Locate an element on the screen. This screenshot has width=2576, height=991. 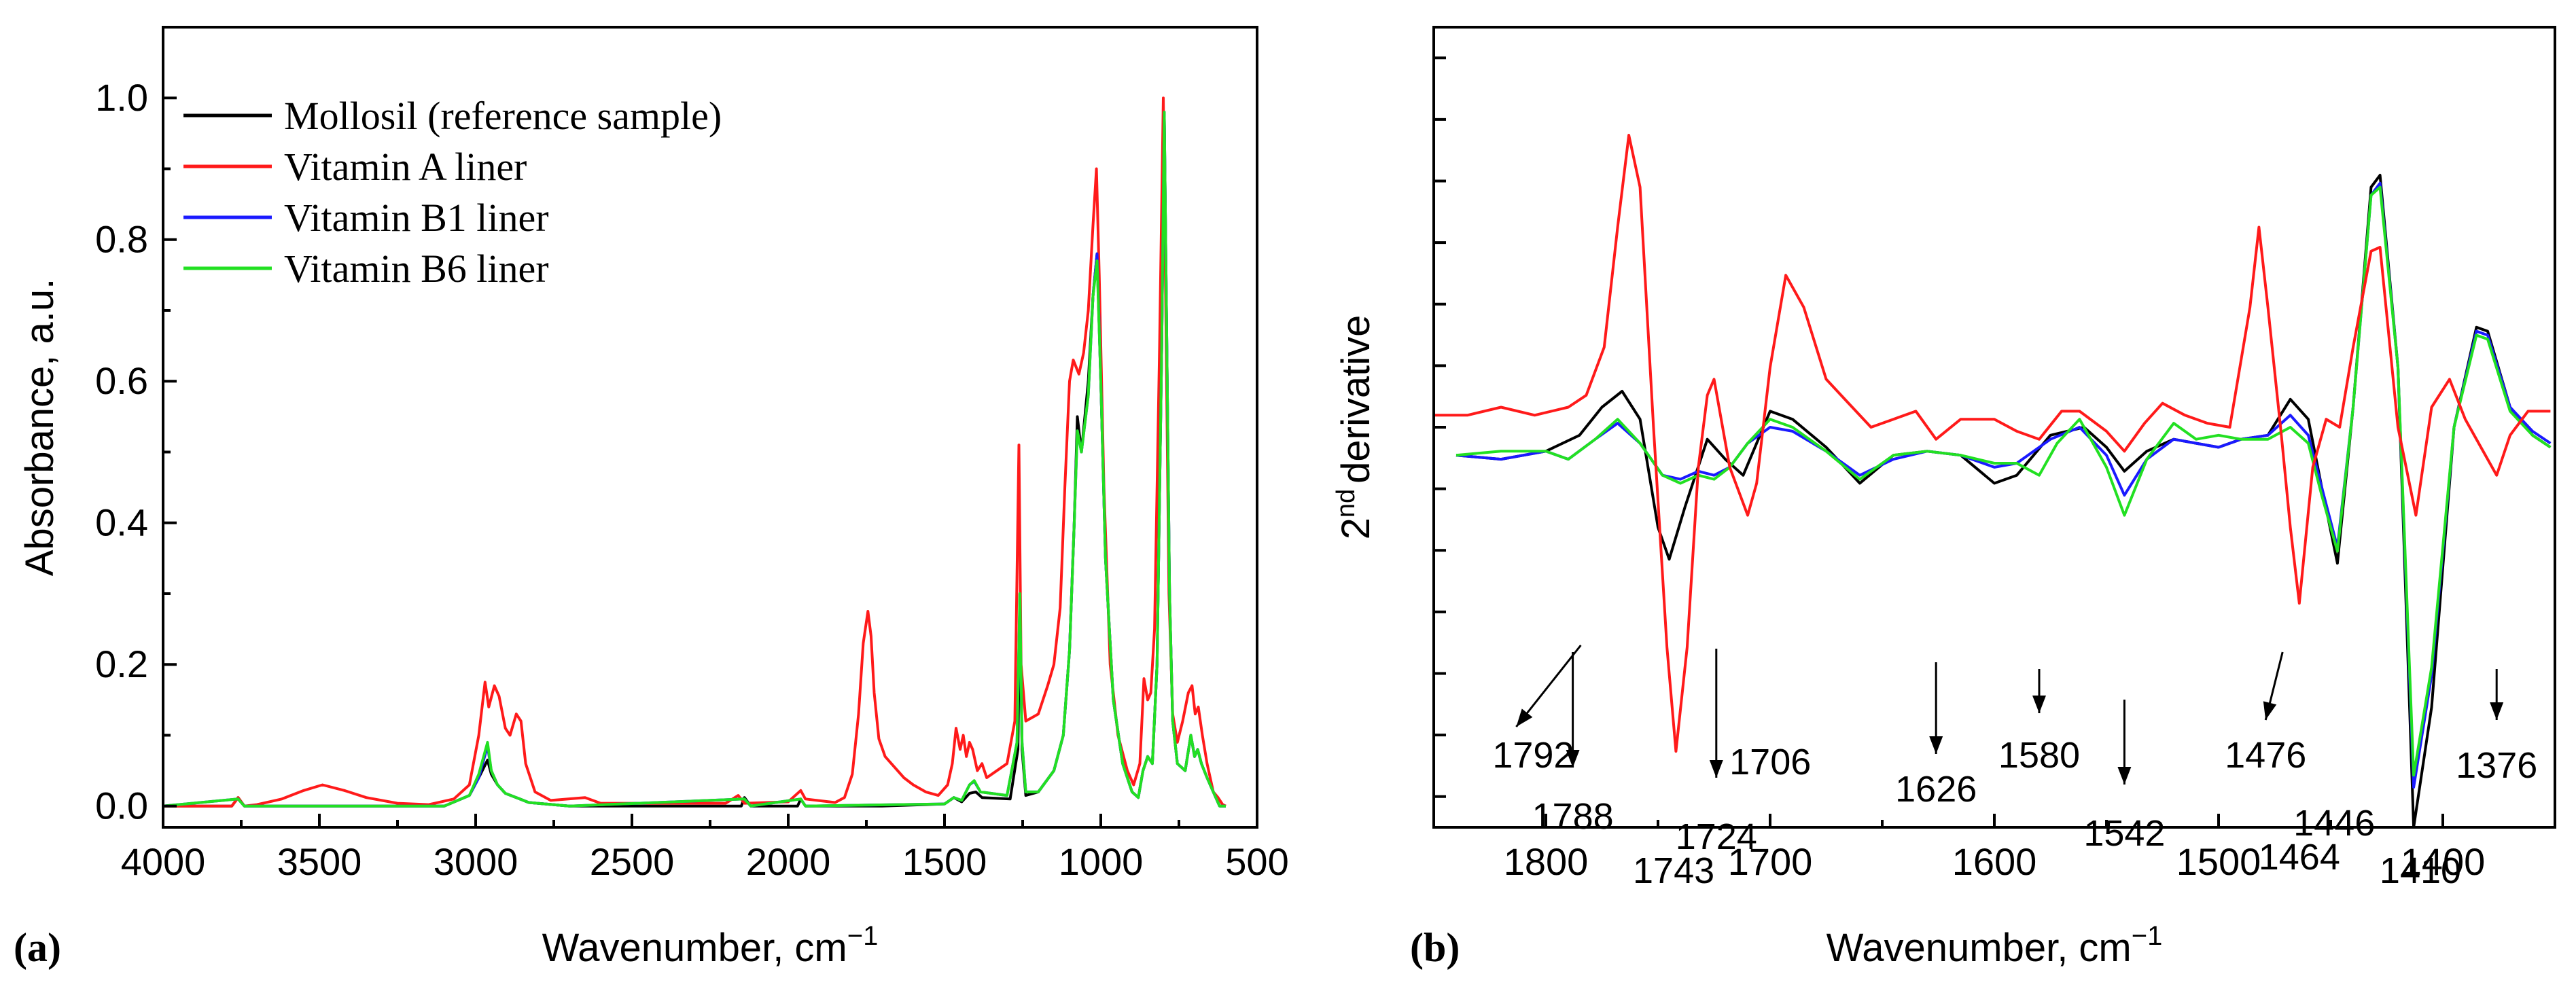
x-tick-label: 1600 is located at coordinates (1994, 862).